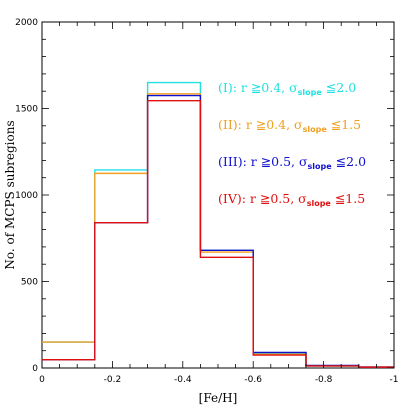 The width and height of the screenshot is (415, 415). What do you see at coordinates (42, 380) in the screenshot?
I see `x-tick-label: 0` at bounding box center [42, 380].